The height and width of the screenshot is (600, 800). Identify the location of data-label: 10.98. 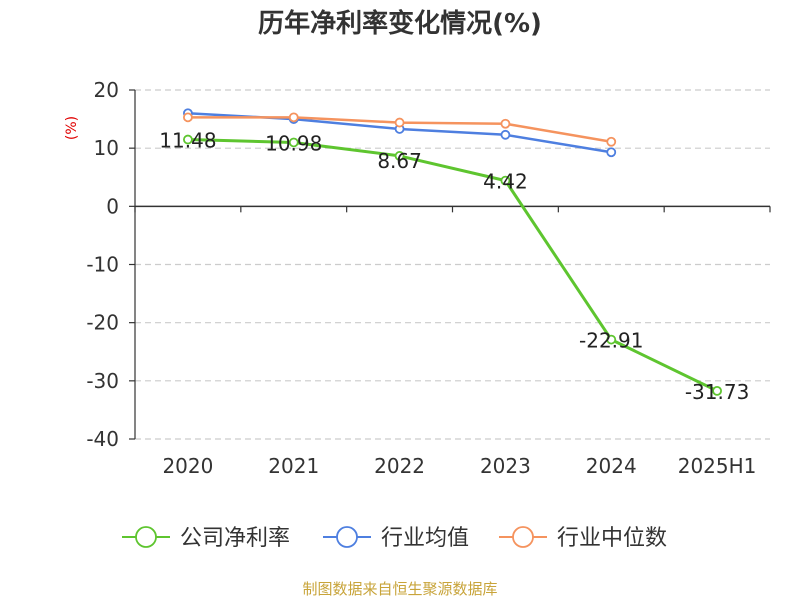
(293, 143).